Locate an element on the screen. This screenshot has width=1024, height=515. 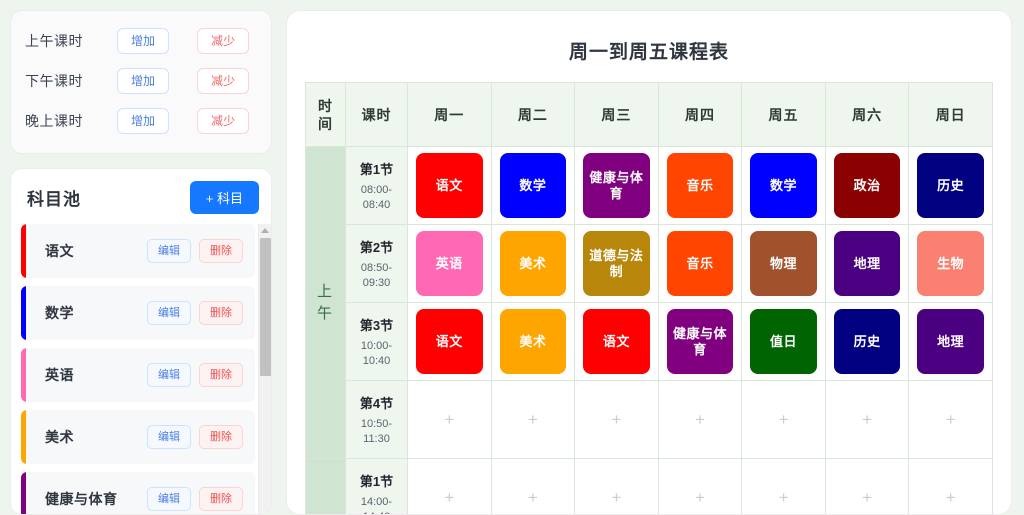
course-chip: 值日 is located at coordinates (783, 341).